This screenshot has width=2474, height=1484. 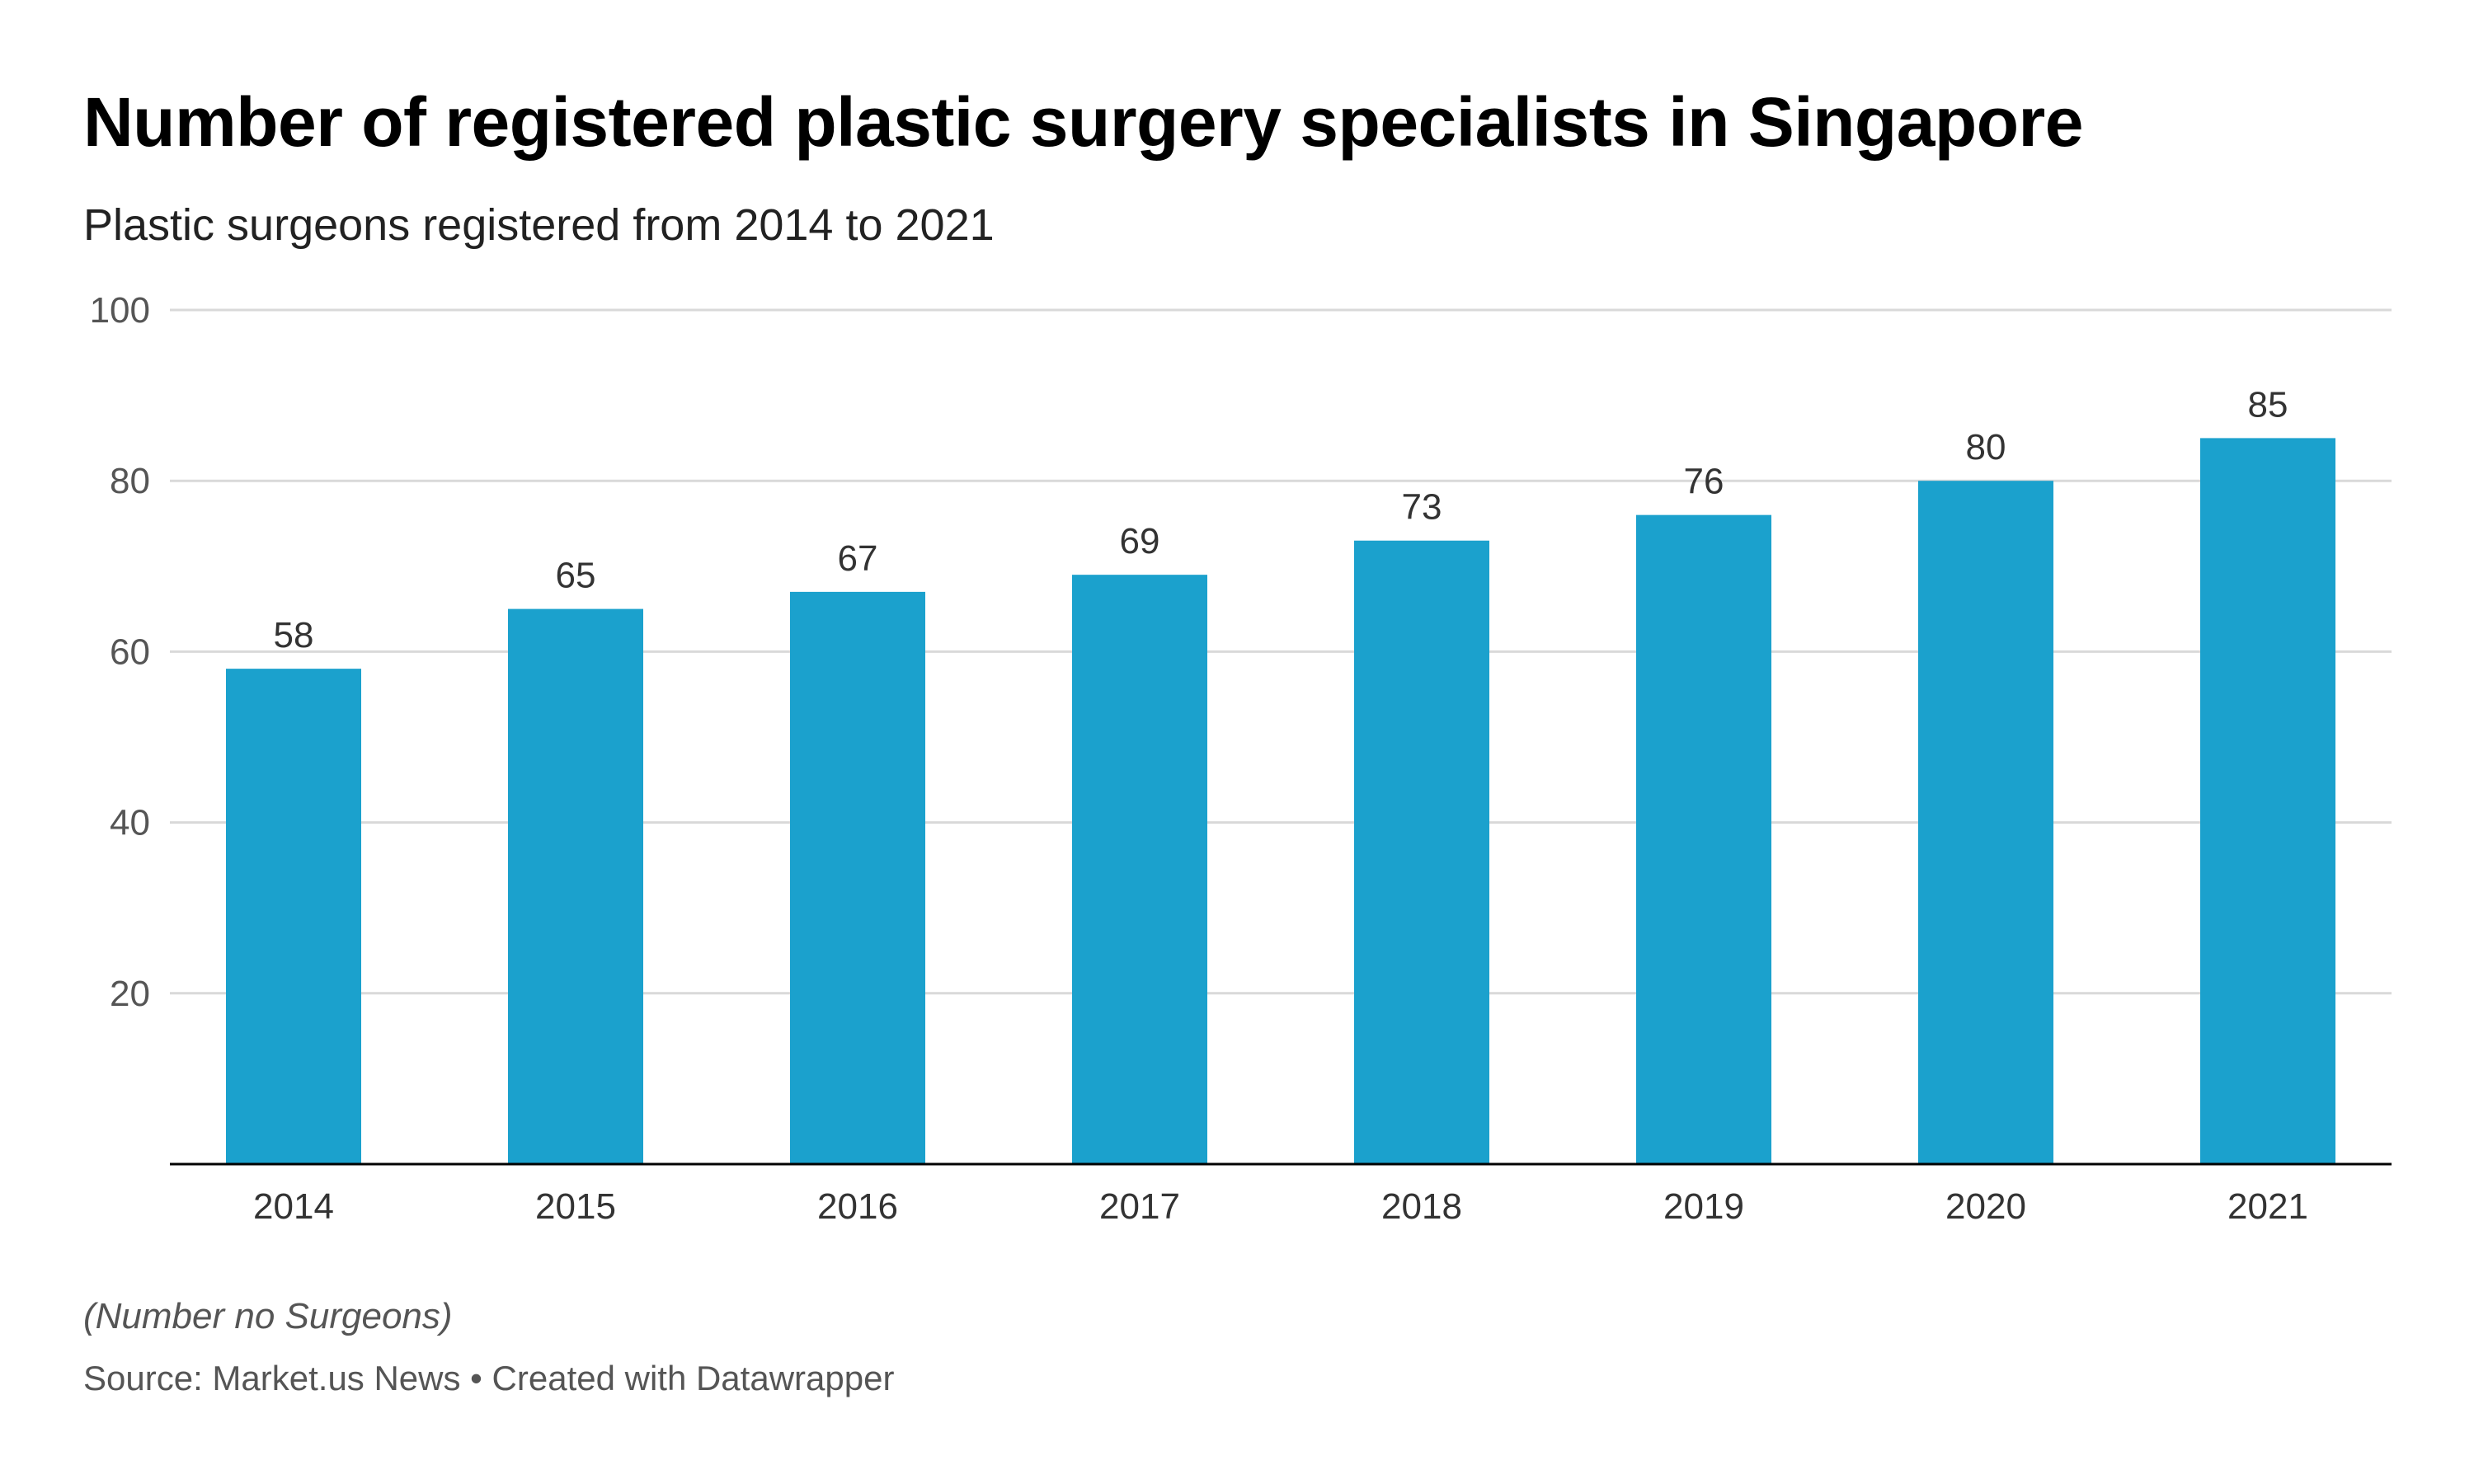 I want to click on data-label: 65, so click(x=576, y=576).